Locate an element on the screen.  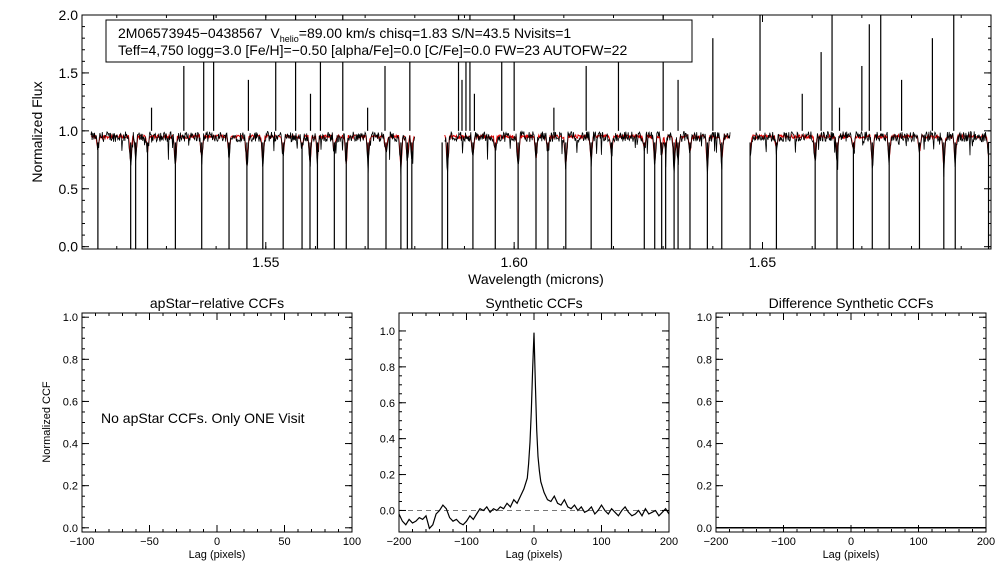
synthetic-ticks: −200 −100 0 100 200 0.0 0.2 0.4 0.6 0.8 1.0 is located at coordinates (529, 430).